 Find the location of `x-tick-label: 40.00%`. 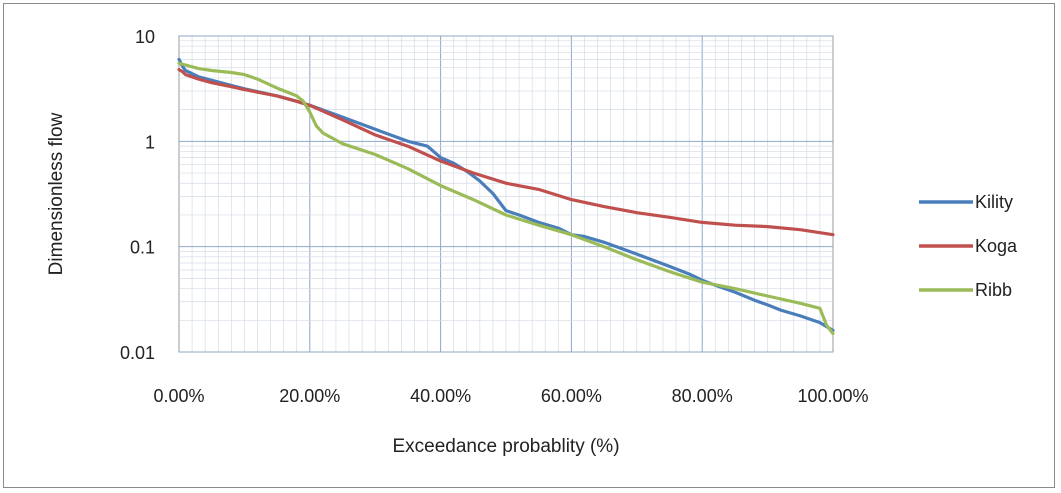

x-tick-label: 40.00% is located at coordinates (440, 396).